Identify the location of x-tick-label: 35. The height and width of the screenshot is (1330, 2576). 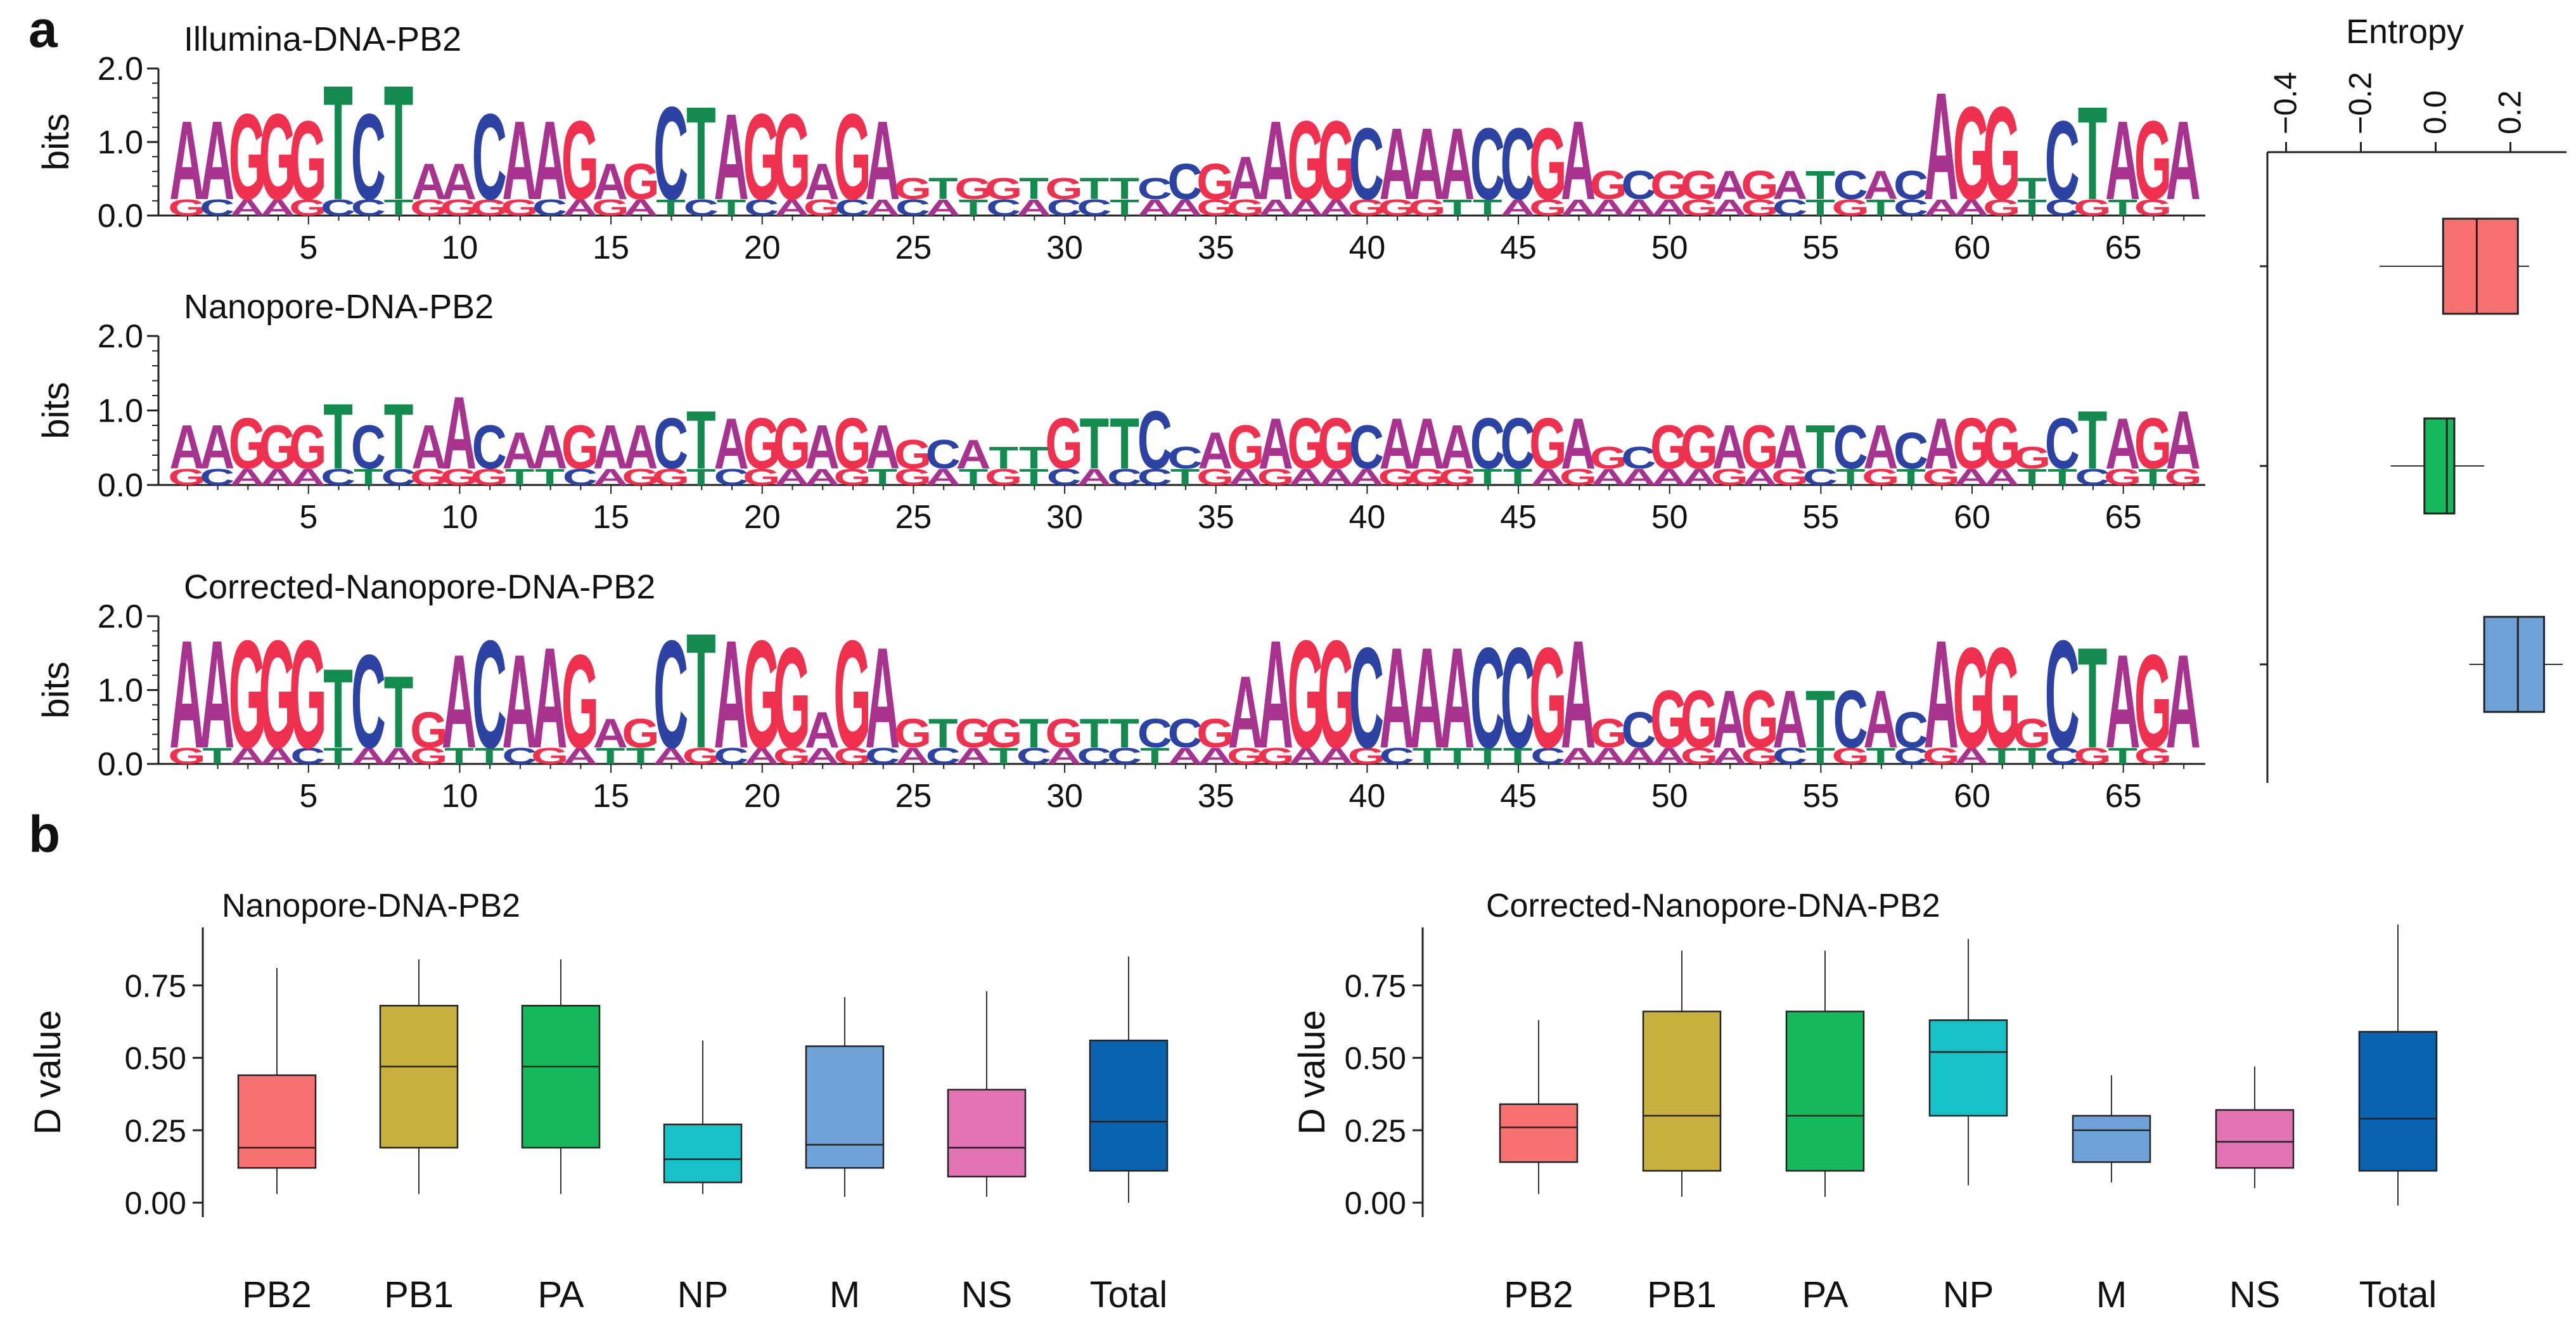
(1216, 247).